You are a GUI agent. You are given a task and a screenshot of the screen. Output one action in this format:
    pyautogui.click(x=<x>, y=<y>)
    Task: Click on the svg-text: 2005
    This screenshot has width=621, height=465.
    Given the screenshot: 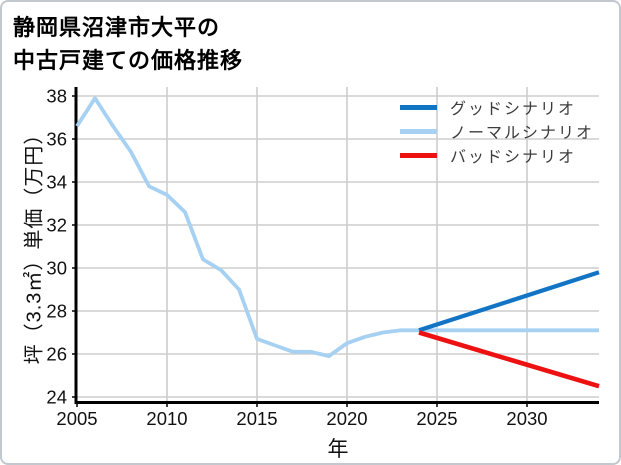 What is the action you would take?
    pyautogui.click(x=76, y=418)
    